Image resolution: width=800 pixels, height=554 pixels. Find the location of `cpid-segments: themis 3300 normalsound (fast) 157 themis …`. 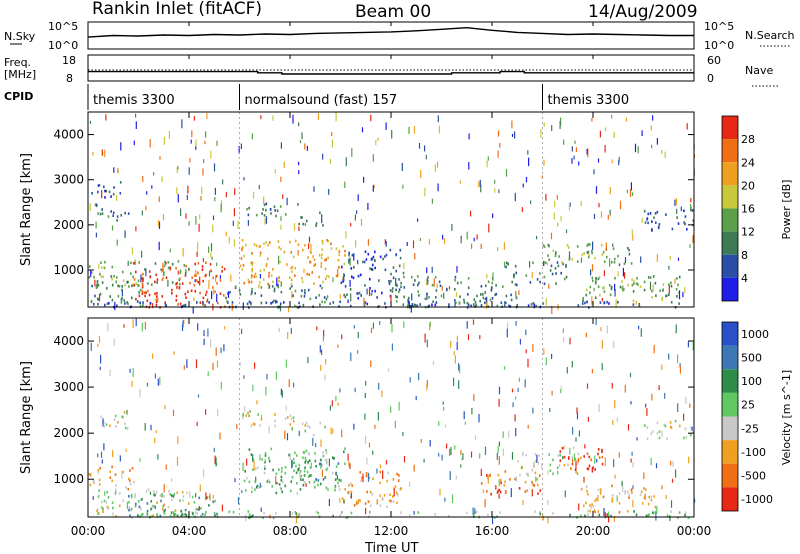

cpid-segments: themis 3300 normalsound (fast) 157 themis … is located at coordinates (358, 97).